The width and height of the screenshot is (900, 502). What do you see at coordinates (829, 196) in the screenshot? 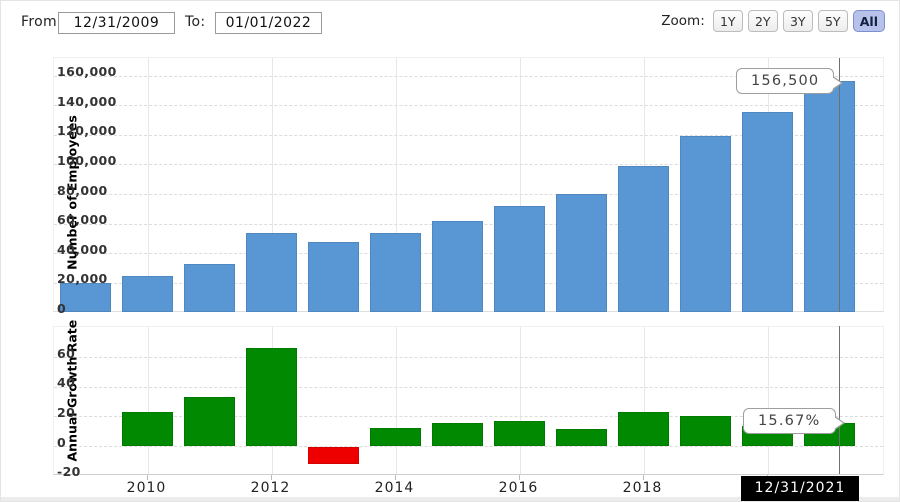
I see `bar-2021` at bounding box center [829, 196].